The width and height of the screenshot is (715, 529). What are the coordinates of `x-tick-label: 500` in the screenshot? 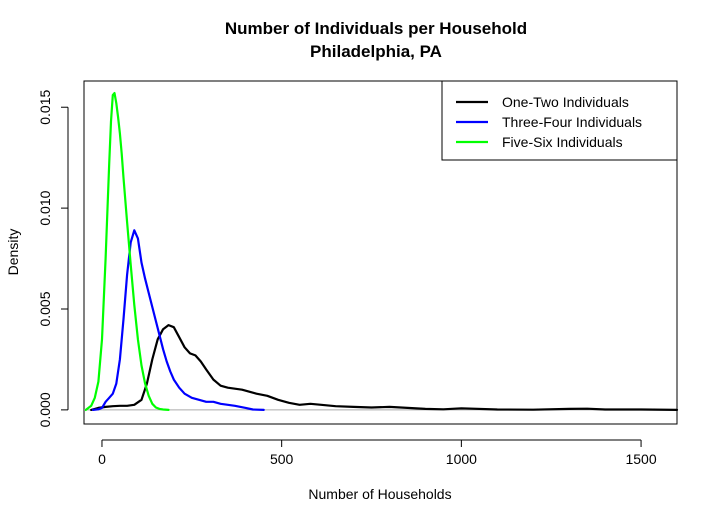 It's located at (282, 459).